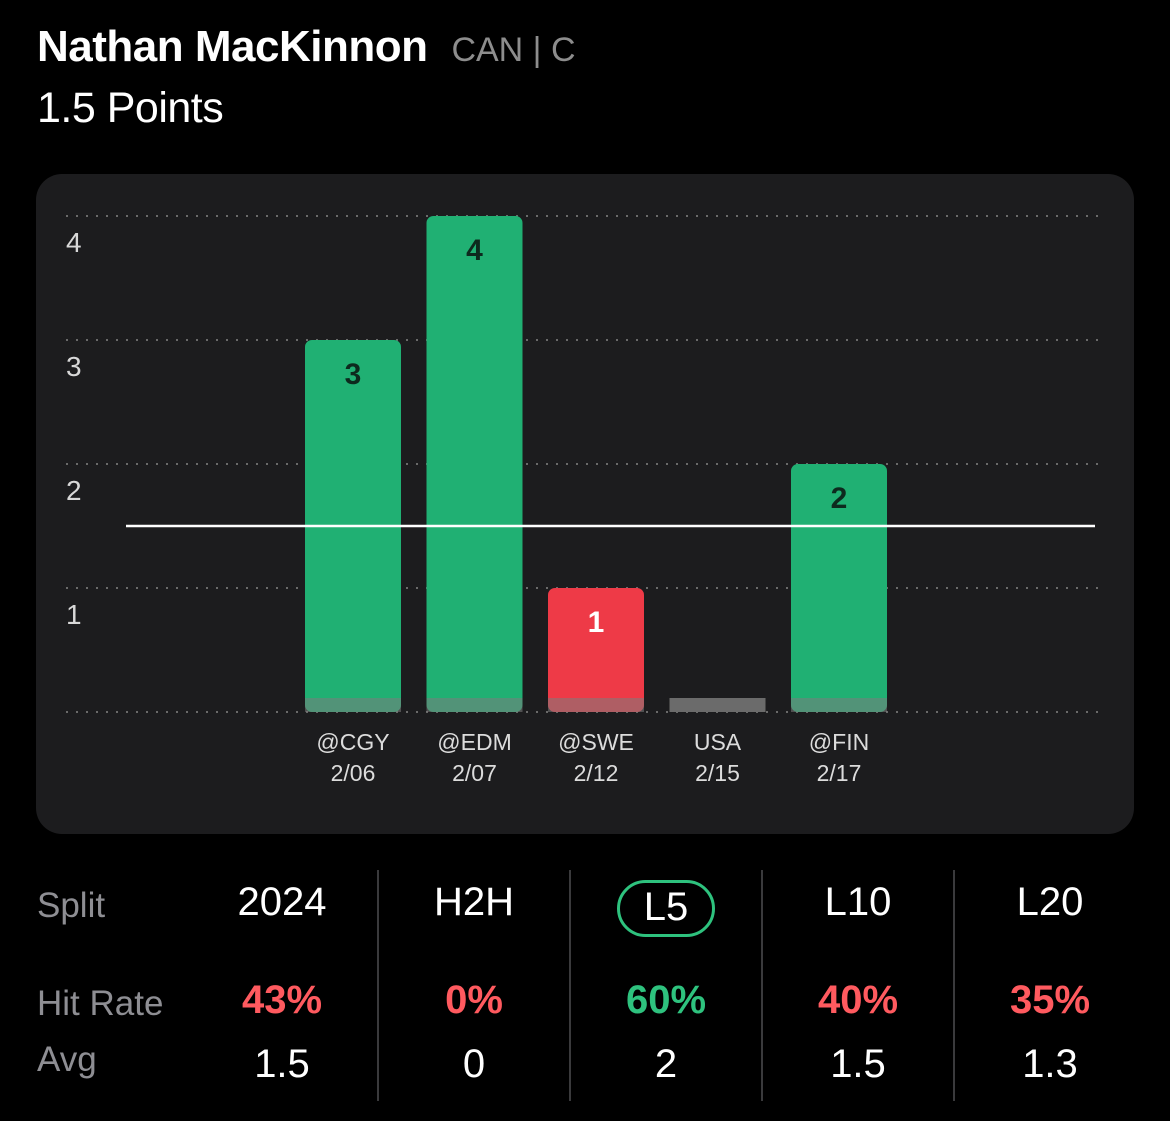  Describe the element at coordinates (100, 1003) in the screenshot. I see `hit-rate-row-label: Hit Rate` at that location.